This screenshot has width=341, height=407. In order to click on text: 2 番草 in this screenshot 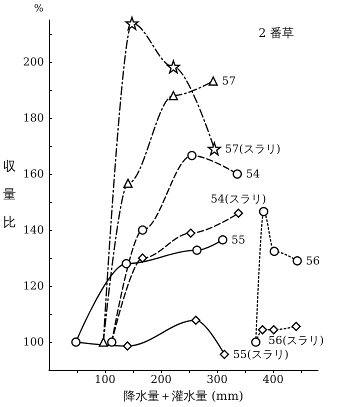, I will do `click(276, 33)`.